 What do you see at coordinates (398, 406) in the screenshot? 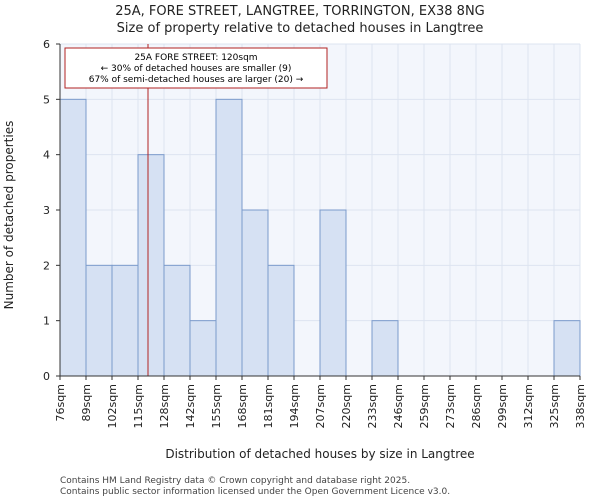
I see `x-tick-label: 246sqm` at bounding box center [398, 406].